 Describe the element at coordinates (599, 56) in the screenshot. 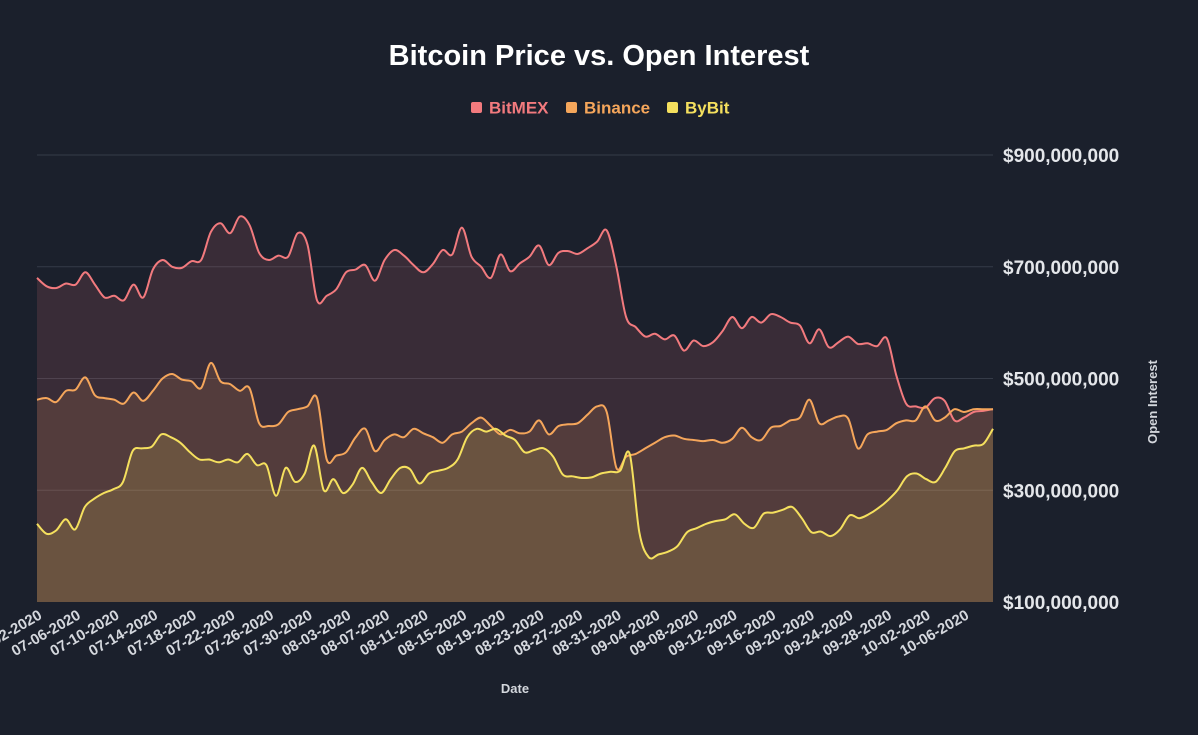

I see `chart-title: Bitcoin Price vs. Open Interest` at that location.